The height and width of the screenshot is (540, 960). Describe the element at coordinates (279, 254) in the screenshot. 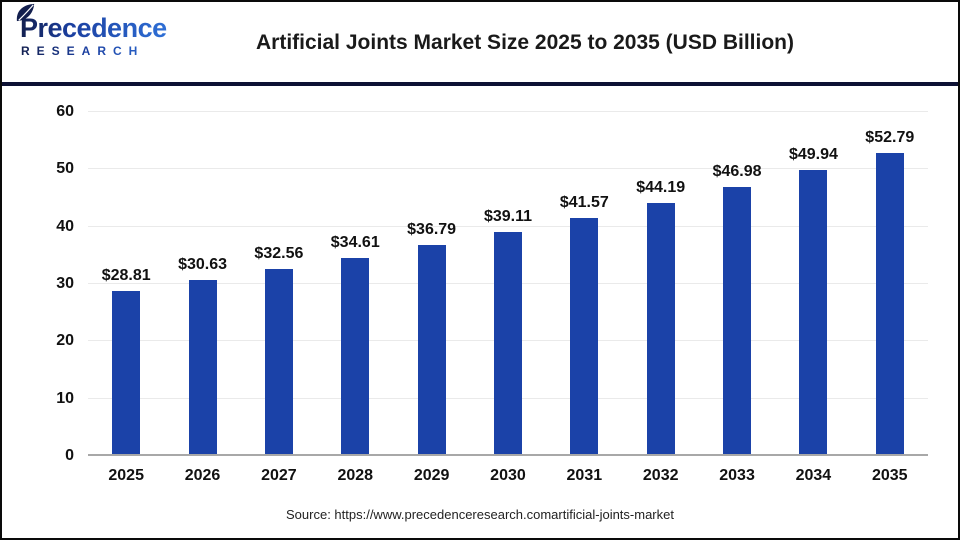

I see `bar-value-label: $32.56` at that location.